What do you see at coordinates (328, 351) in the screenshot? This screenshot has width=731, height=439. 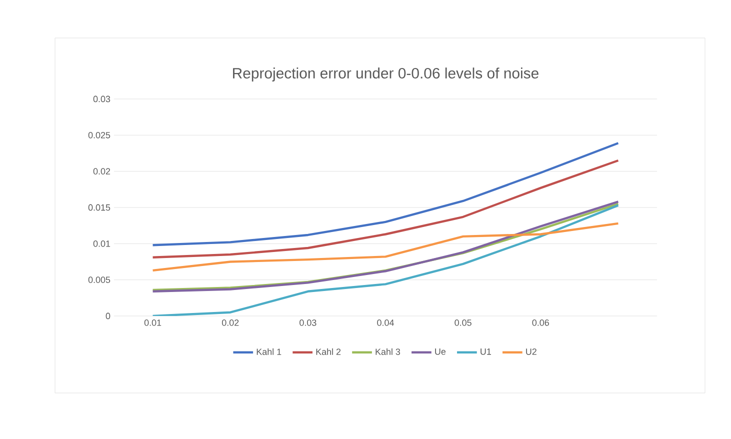 I see `legend-label: Kahl 2` at bounding box center [328, 351].